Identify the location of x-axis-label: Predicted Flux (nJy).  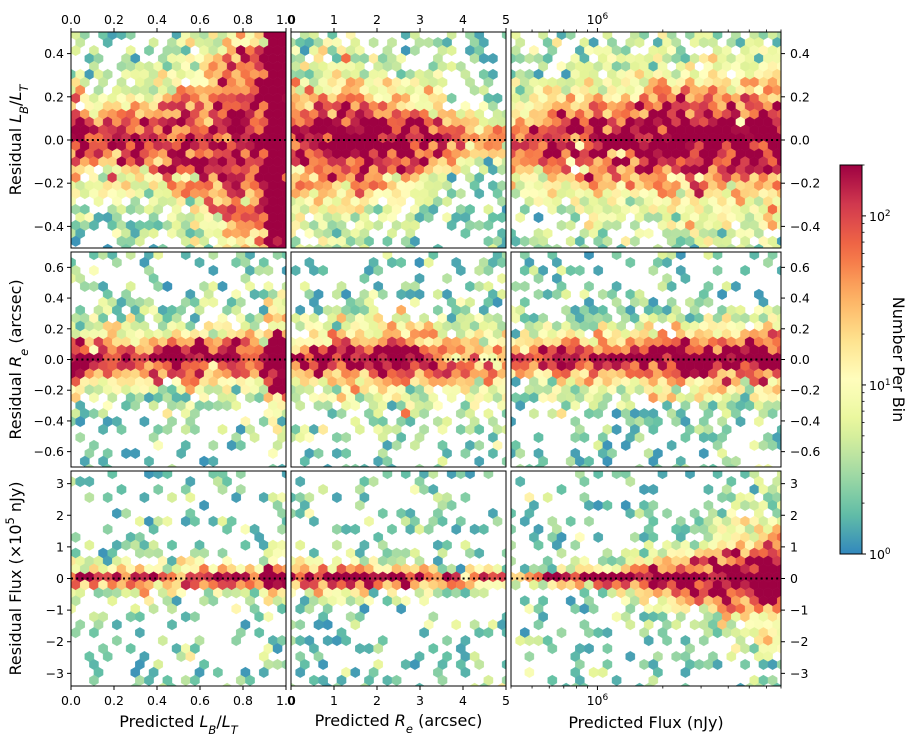
(645, 722).